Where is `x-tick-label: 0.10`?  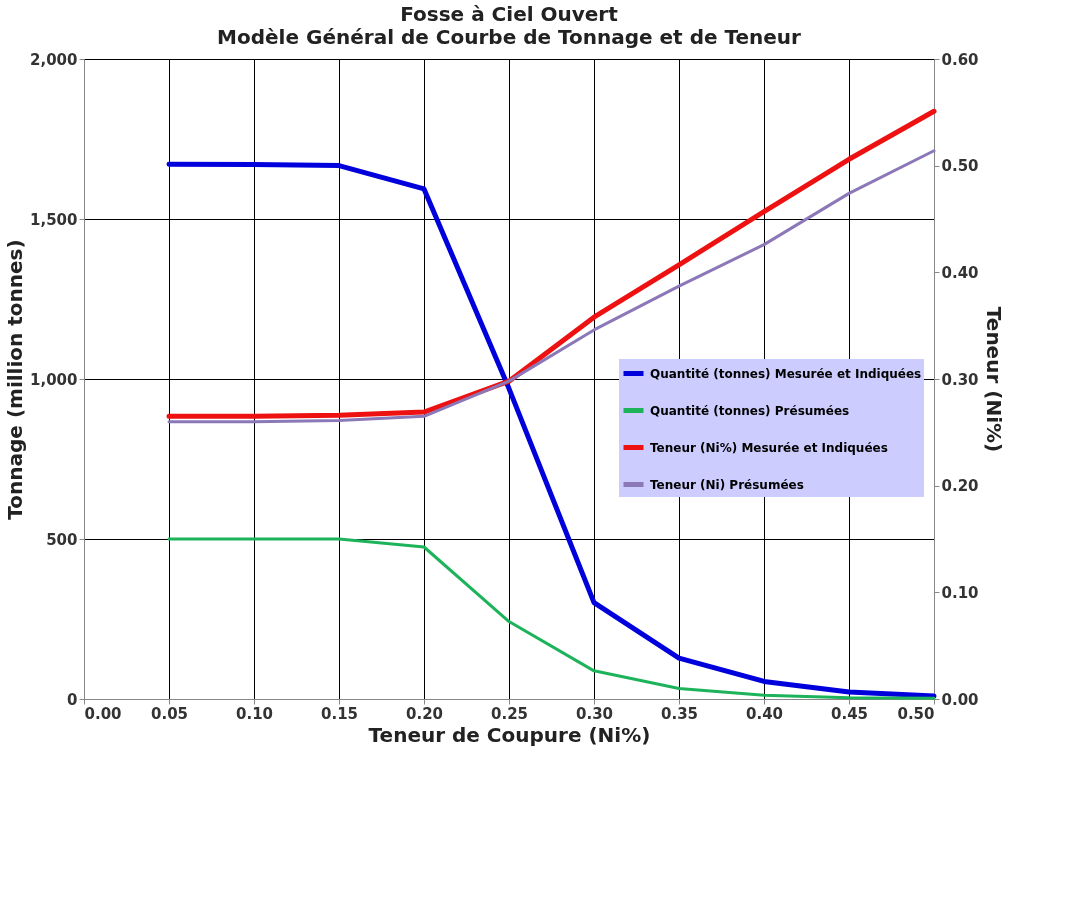
x-tick-label: 0.10 is located at coordinates (254, 713).